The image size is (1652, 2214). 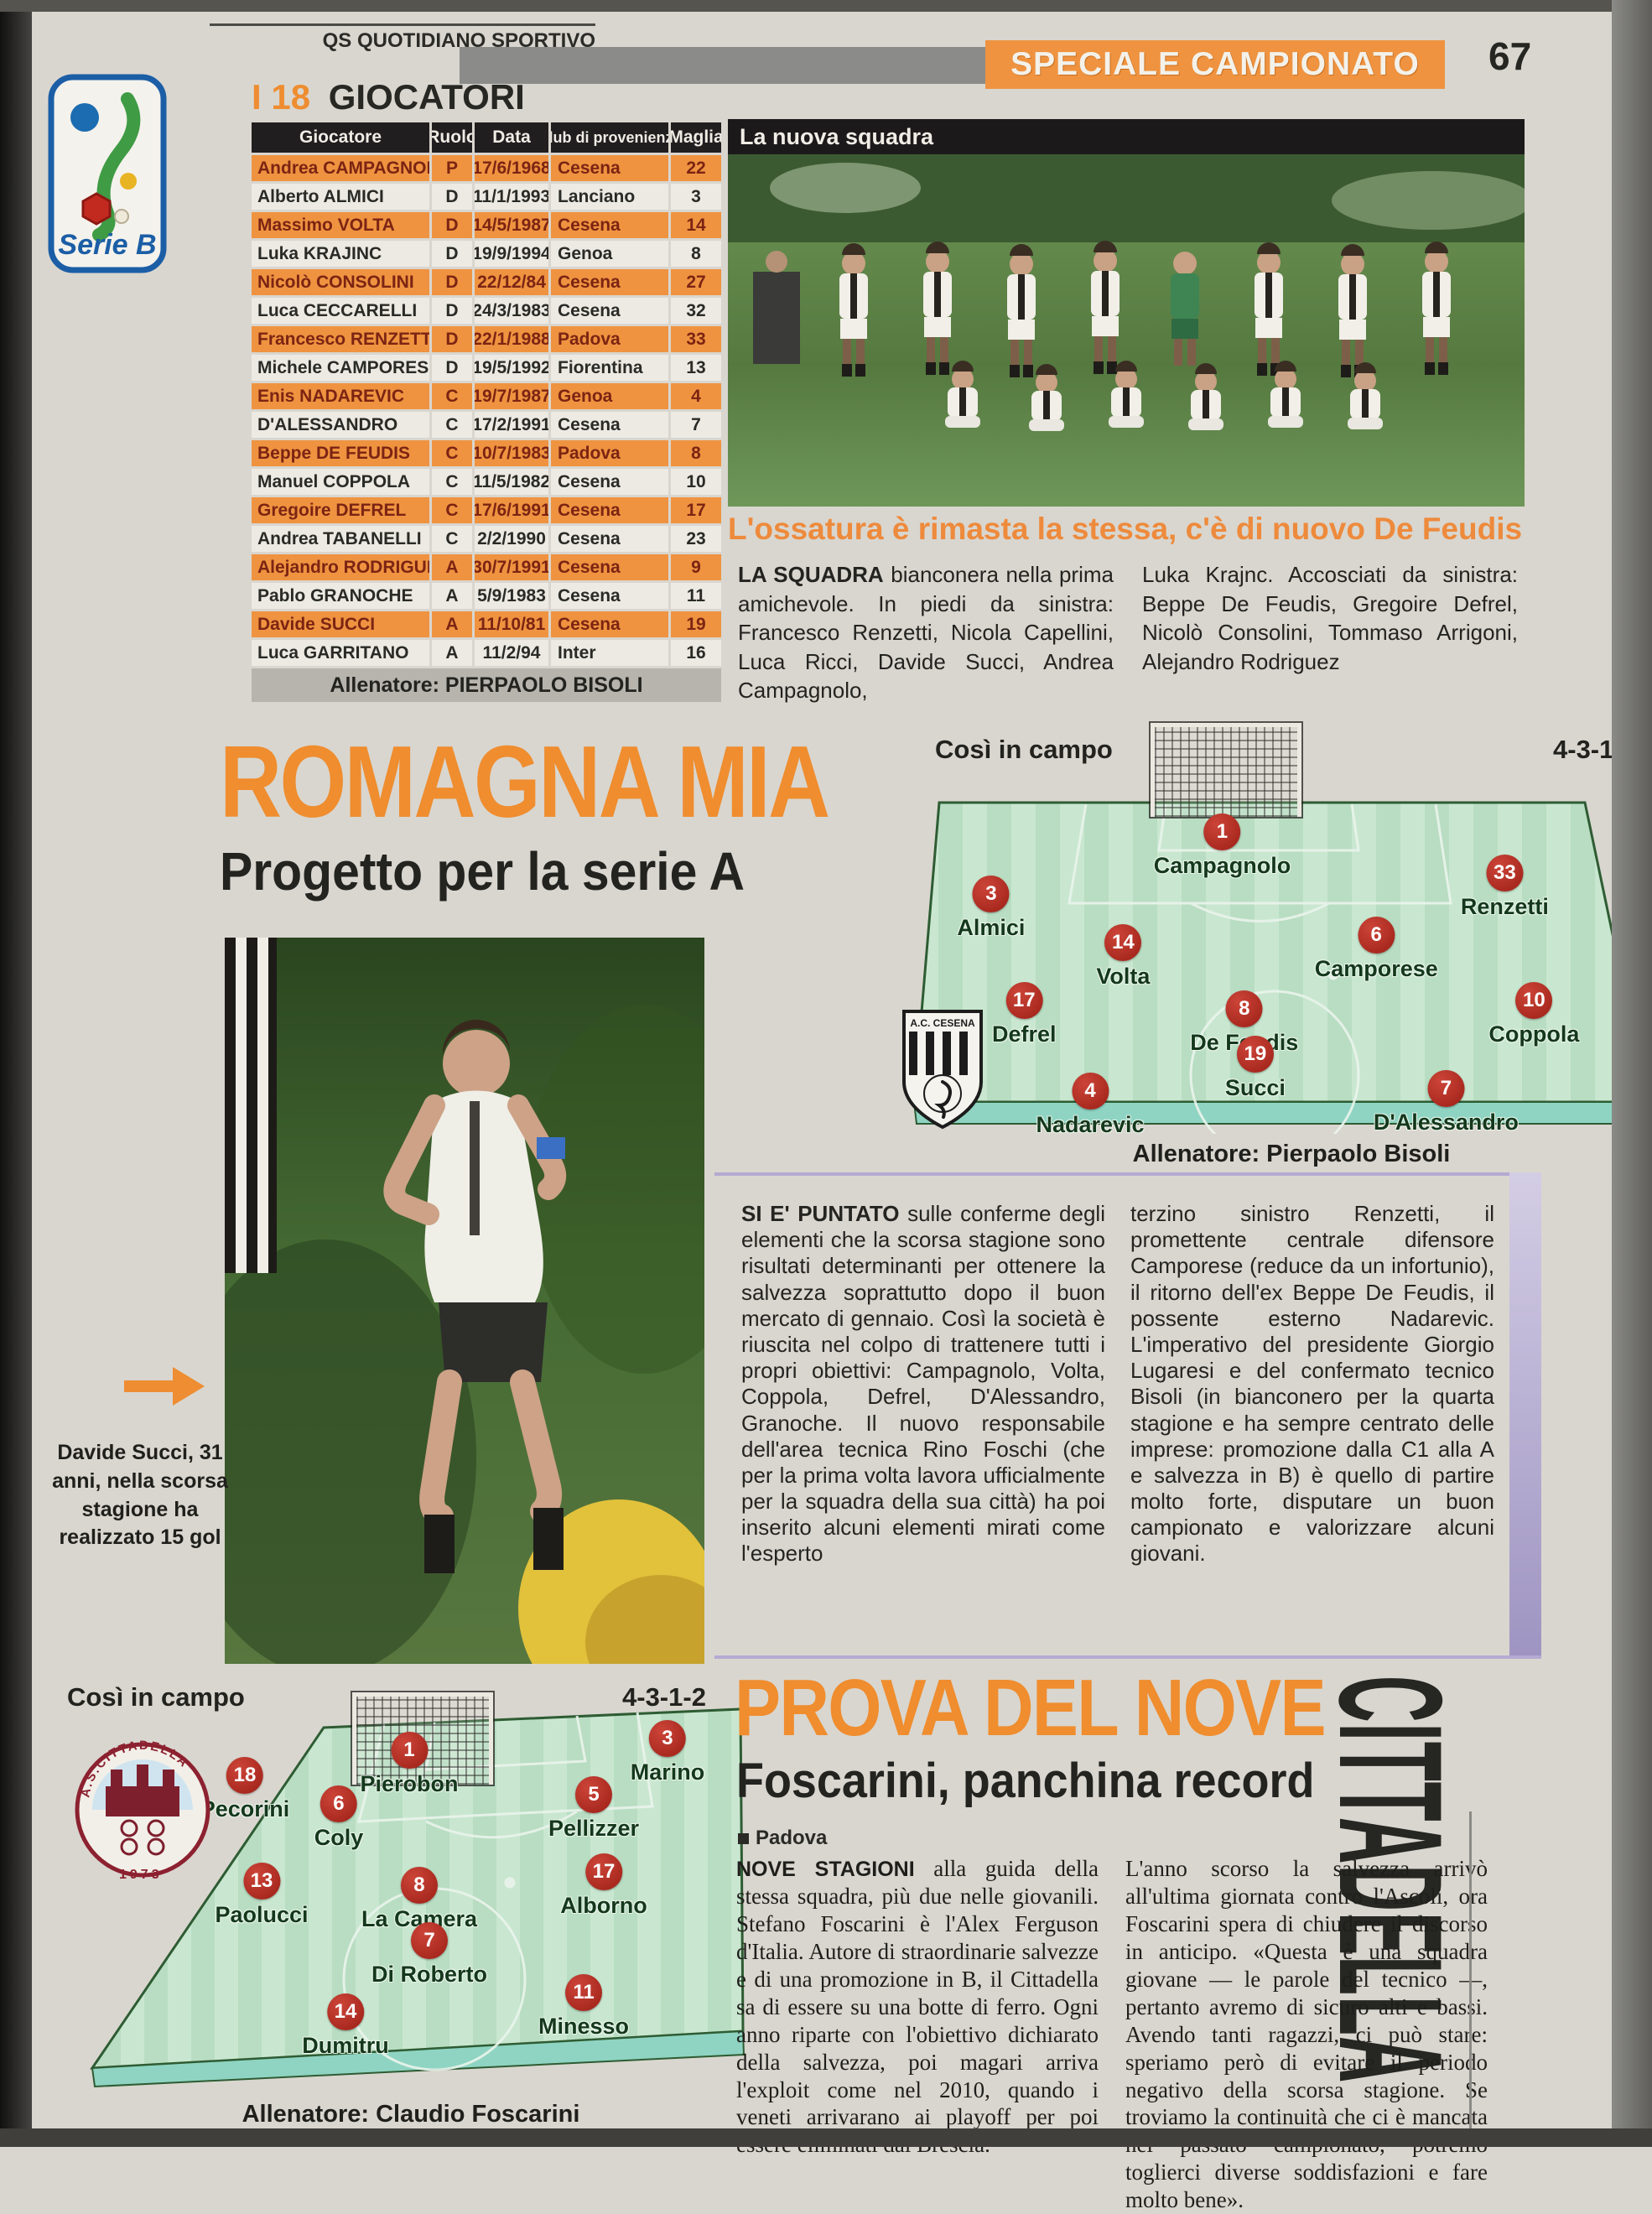 What do you see at coordinates (782, 1838) in the screenshot?
I see `cittadella-kicker: Padova` at bounding box center [782, 1838].